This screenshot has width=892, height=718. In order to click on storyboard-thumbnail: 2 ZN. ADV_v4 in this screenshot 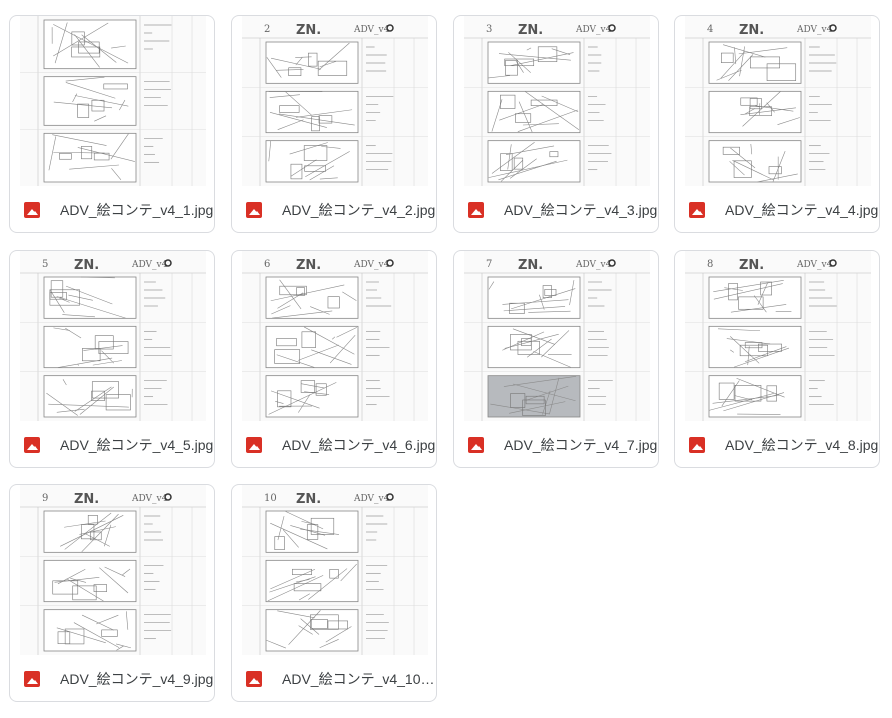, I will do `click(335, 101)`.